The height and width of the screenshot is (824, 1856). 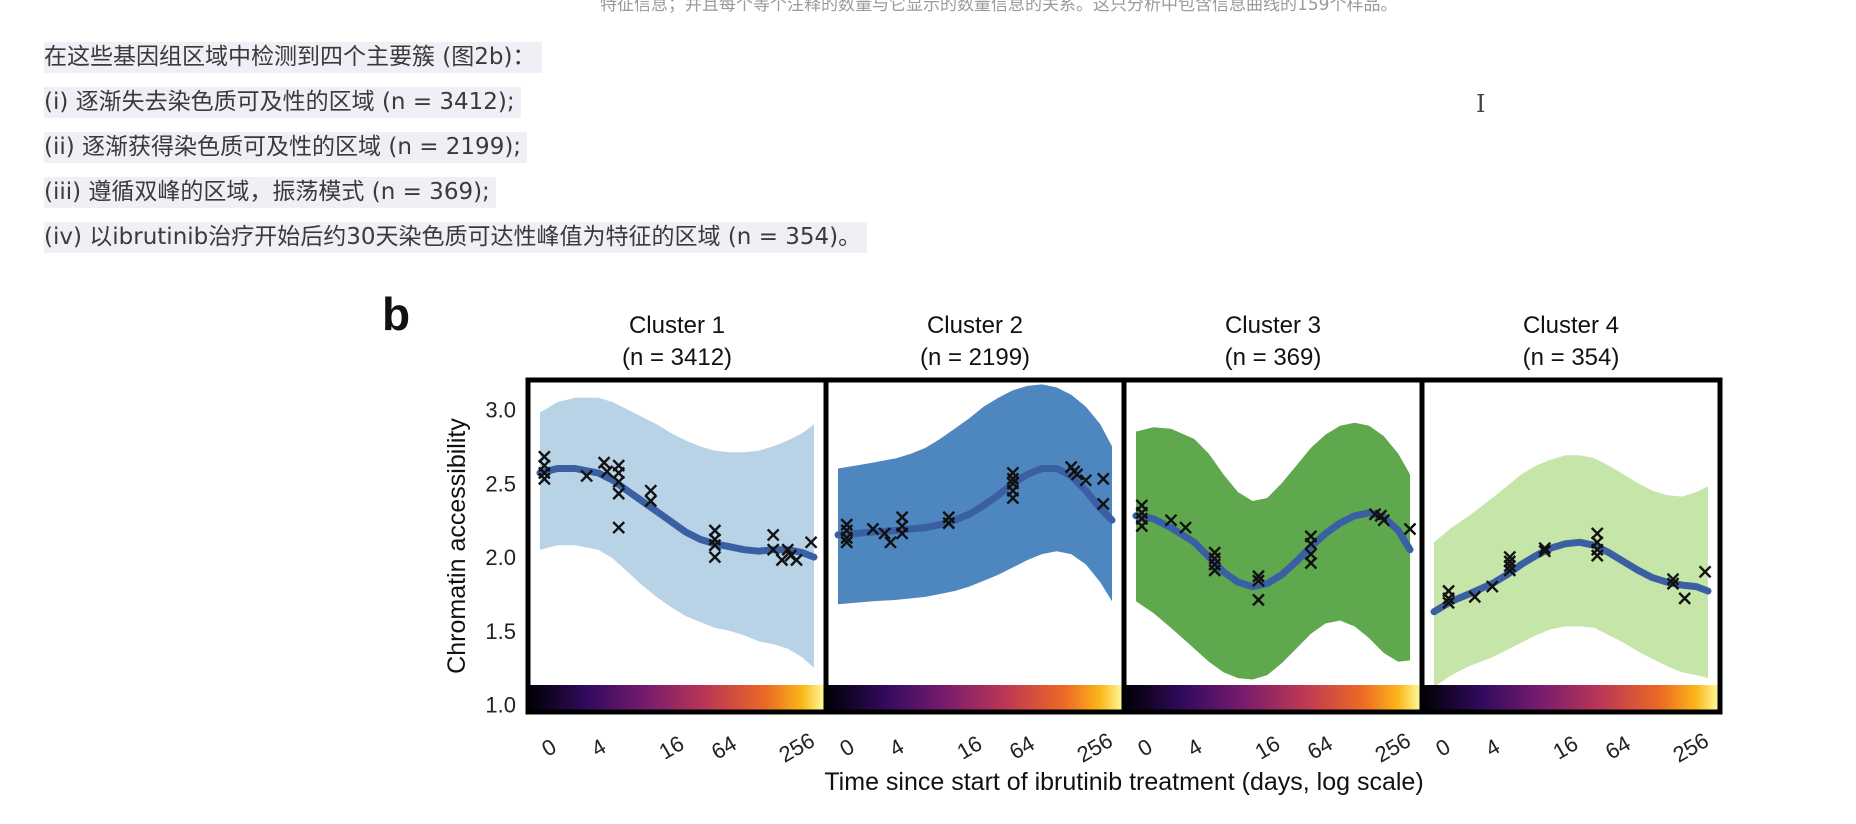 I want to click on cluster-panel-2: Cluster 2 (n = 2199) 0 4 16 64 256, so click(x=975, y=540).